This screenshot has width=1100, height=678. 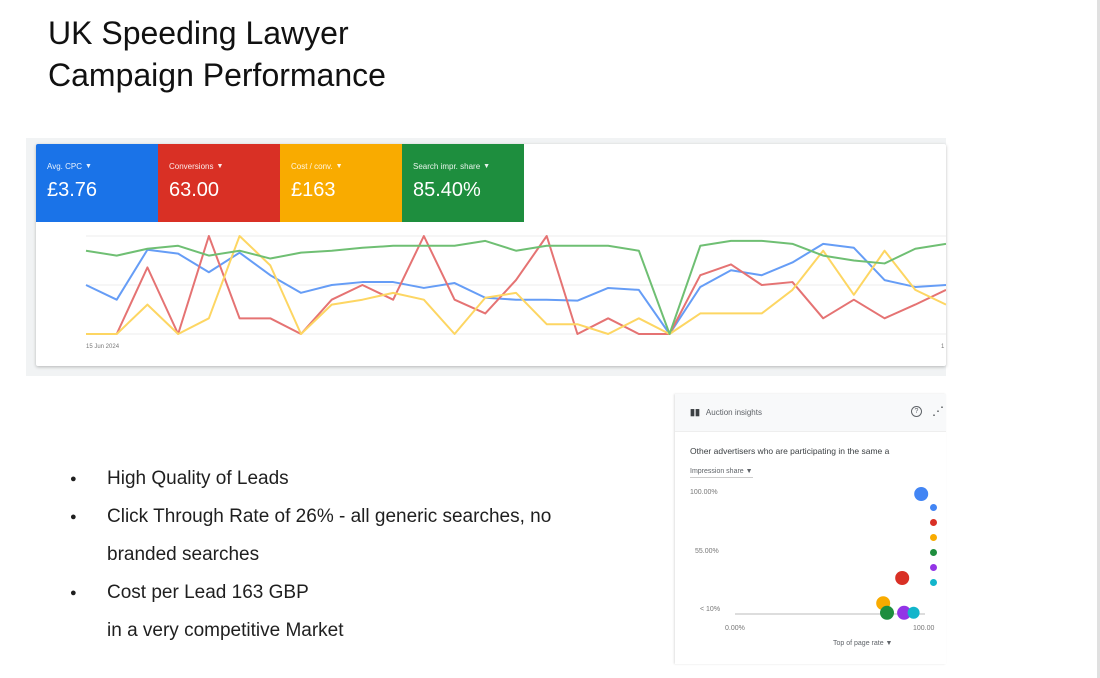 I want to click on tile-conversions: Conversions ▼ 63.00, so click(x=219, y=183).